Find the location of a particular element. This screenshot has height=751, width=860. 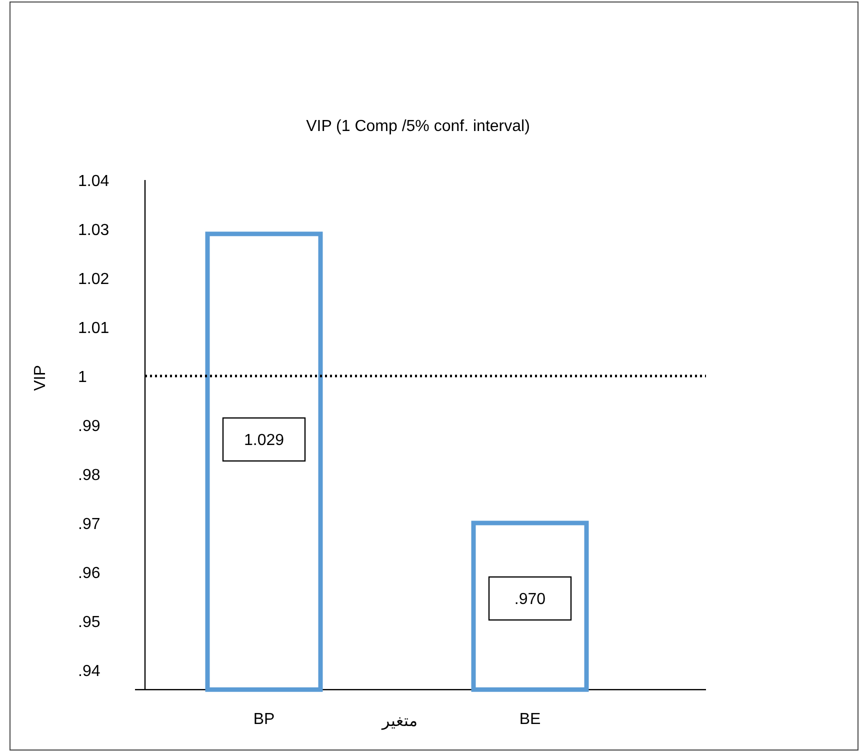

y-tick-label: 1.03 is located at coordinates (94, 230).